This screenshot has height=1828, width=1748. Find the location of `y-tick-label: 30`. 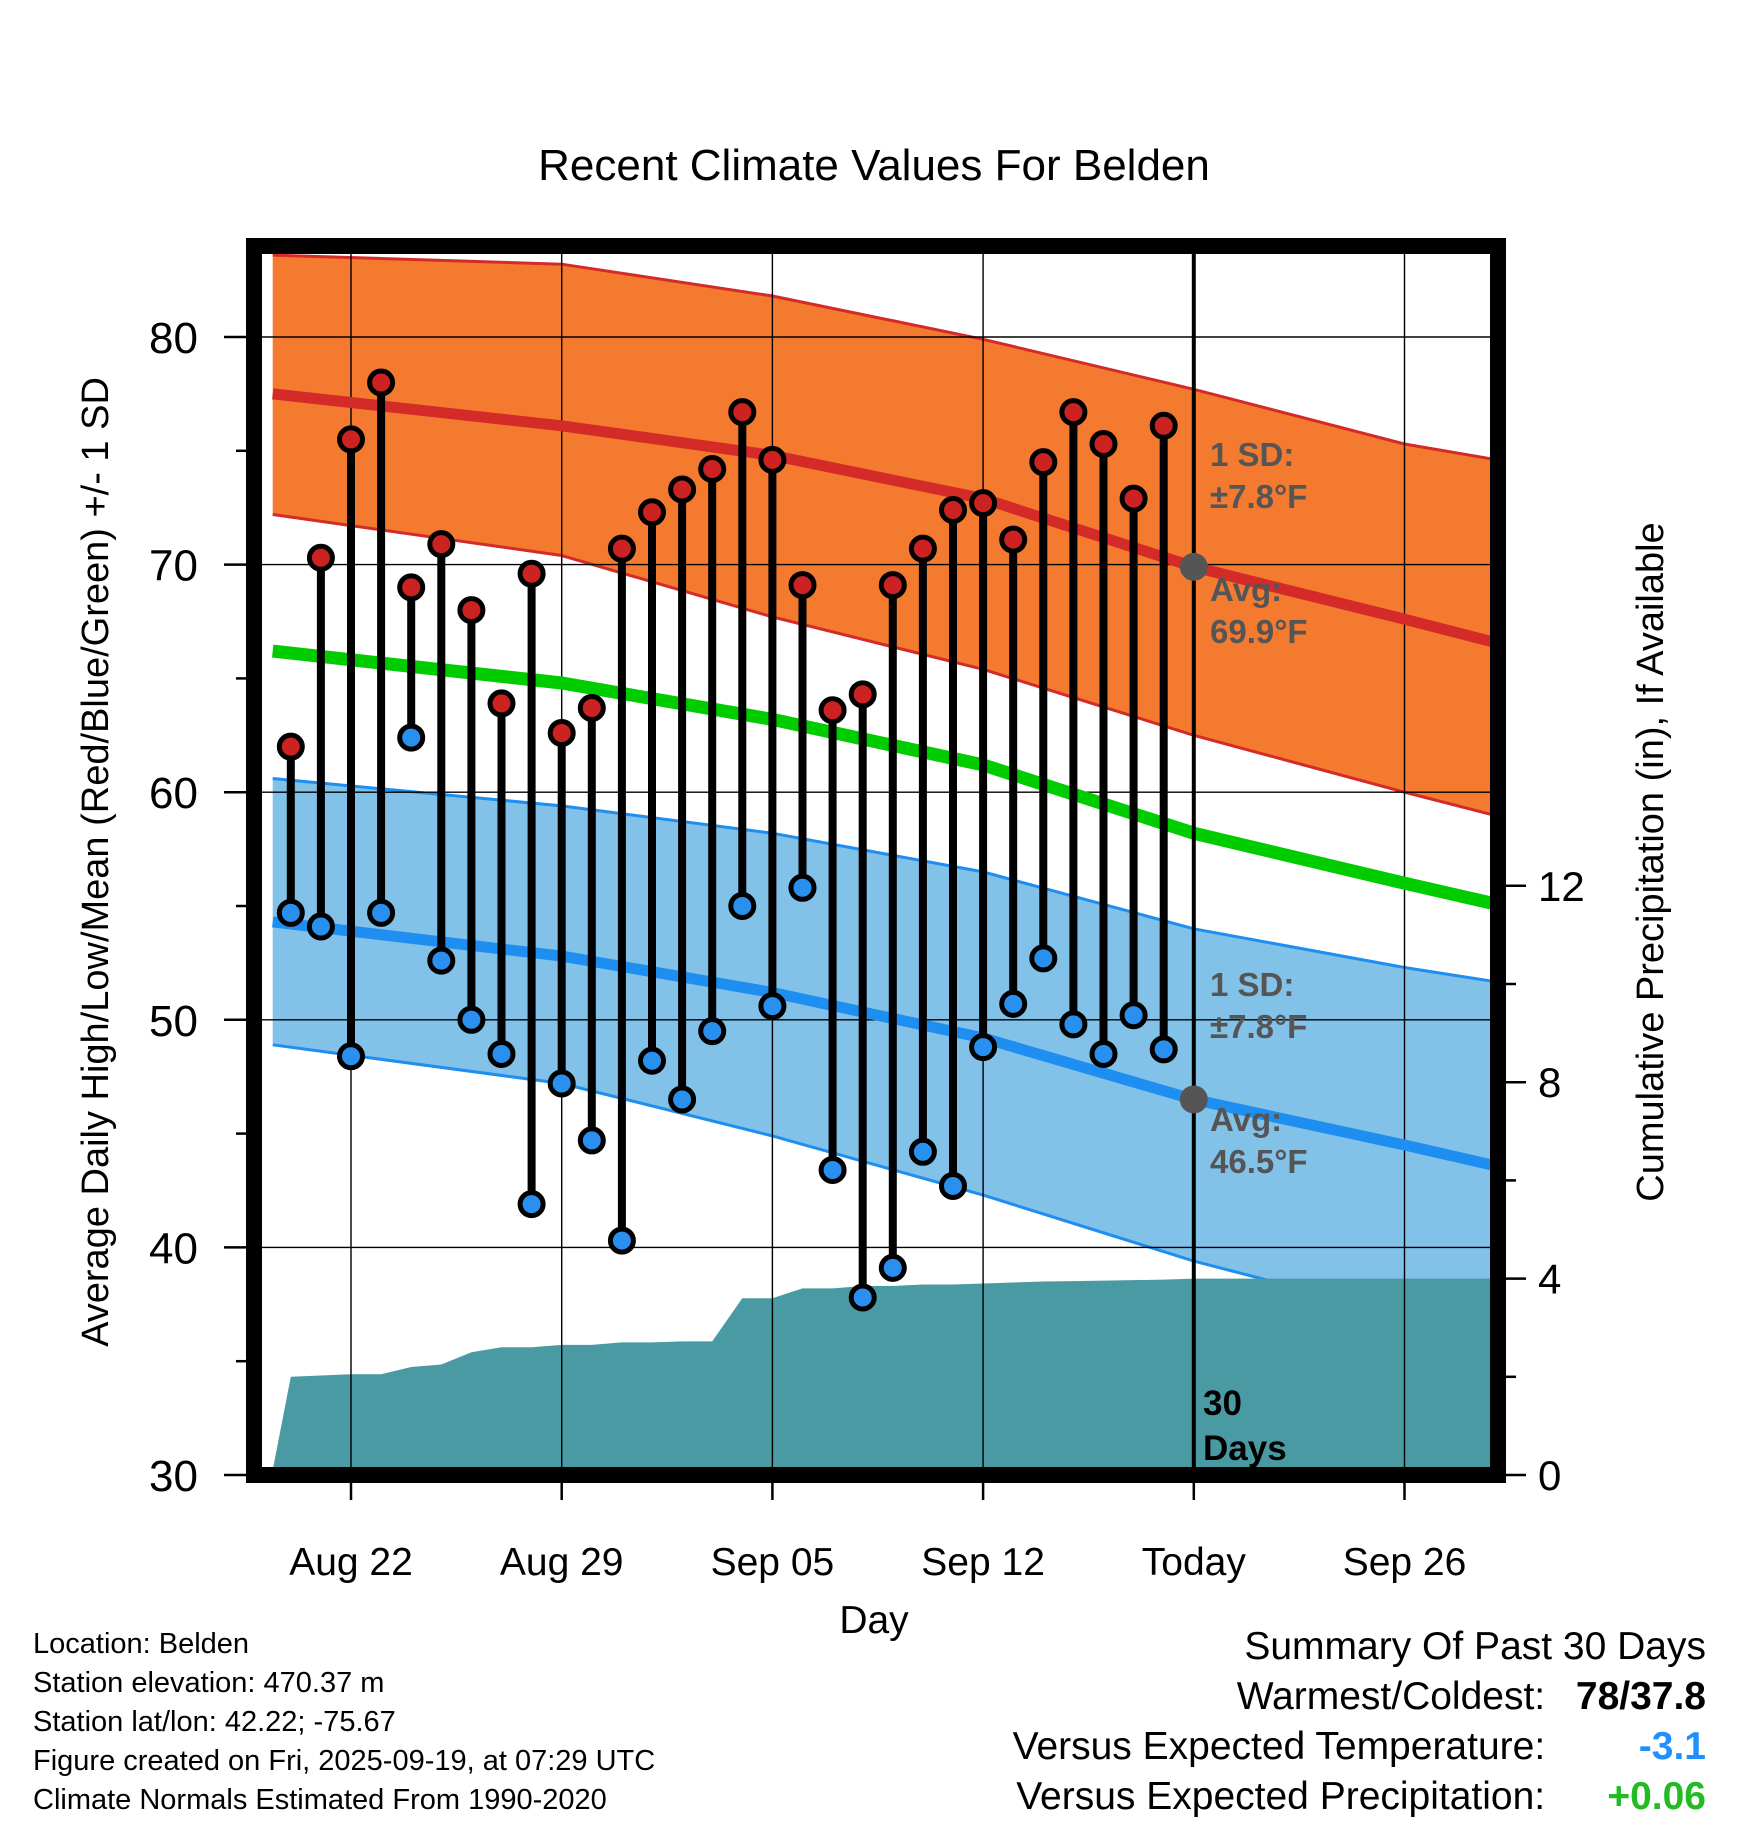

y-tick-label: 30 is located at coordinates (173, 1476).